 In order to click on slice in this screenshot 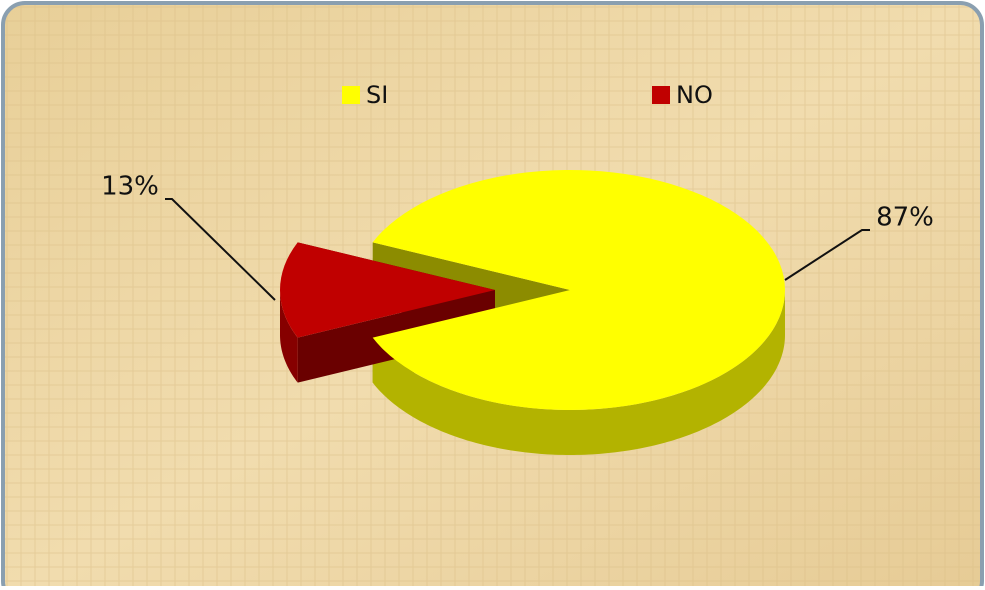, I will do `click(387, 290)`.